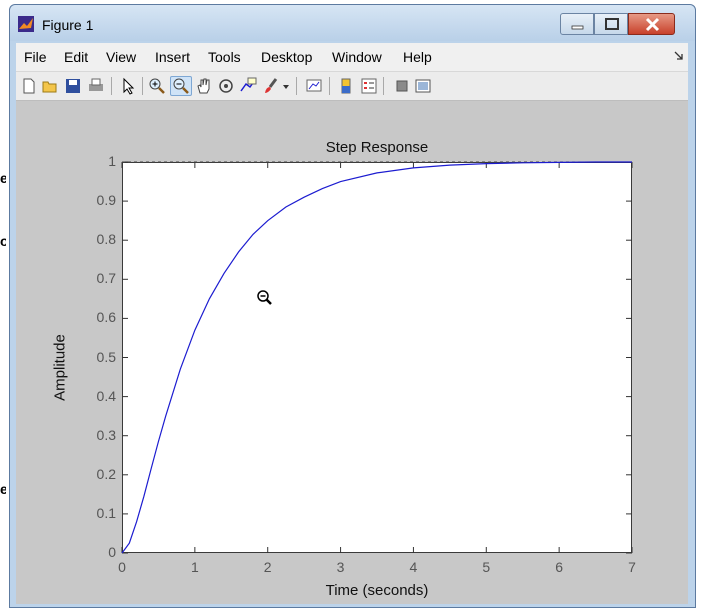 The height and width of the screenshot is (614, 701). Describe the element at coordinates (194, 567) in the screenshot. I see `x-tick-label: 1` at that location.